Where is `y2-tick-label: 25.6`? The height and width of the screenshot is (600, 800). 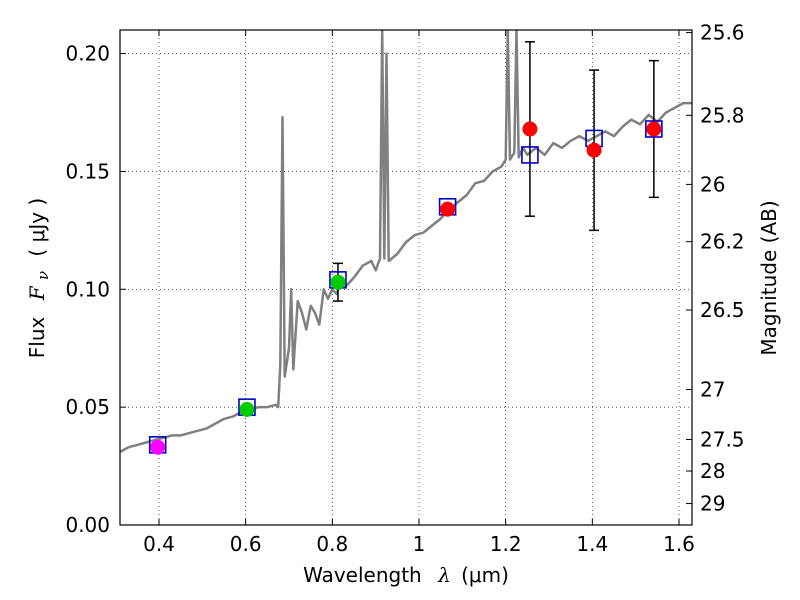
y2-tick-label: 25.6 is located at coordinates (722, 33).